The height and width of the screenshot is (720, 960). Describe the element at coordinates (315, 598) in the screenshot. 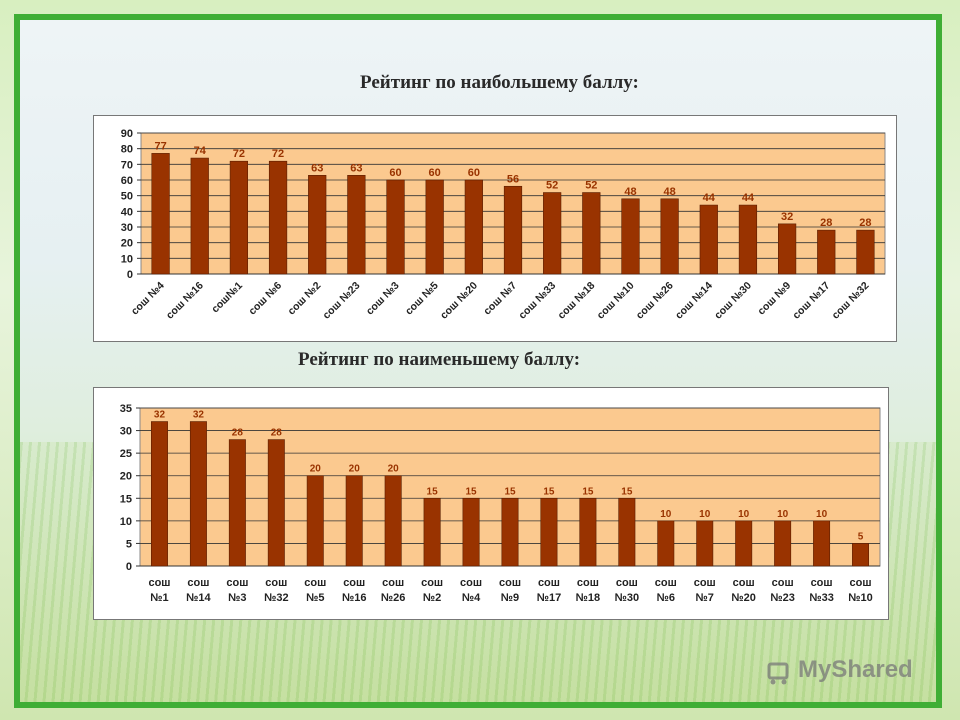

I see `x-tick-label: №5` at that location.